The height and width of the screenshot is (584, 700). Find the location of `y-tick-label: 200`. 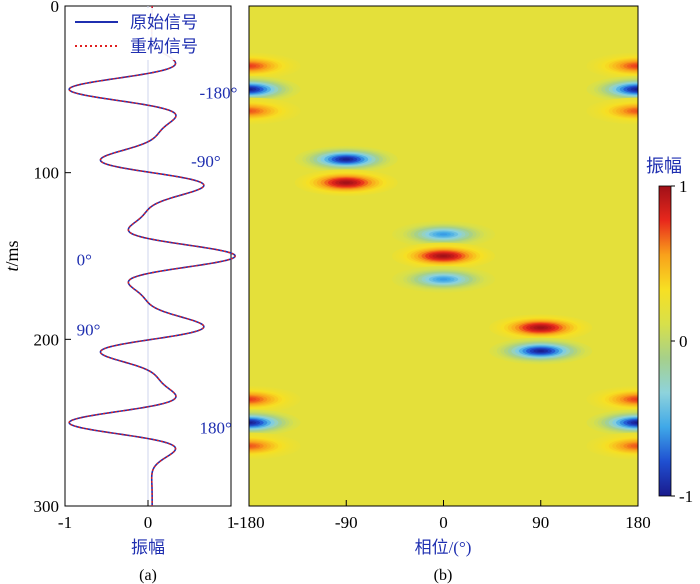

y-tick-label: 200 is located at coordinates (47, 339).